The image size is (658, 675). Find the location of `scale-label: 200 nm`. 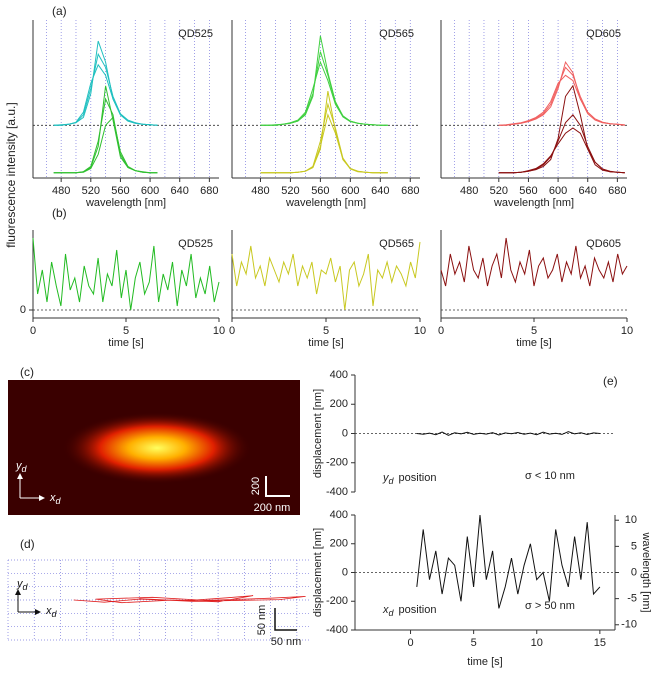

scale-label: 200 nm is located at coordinates (272, 508).